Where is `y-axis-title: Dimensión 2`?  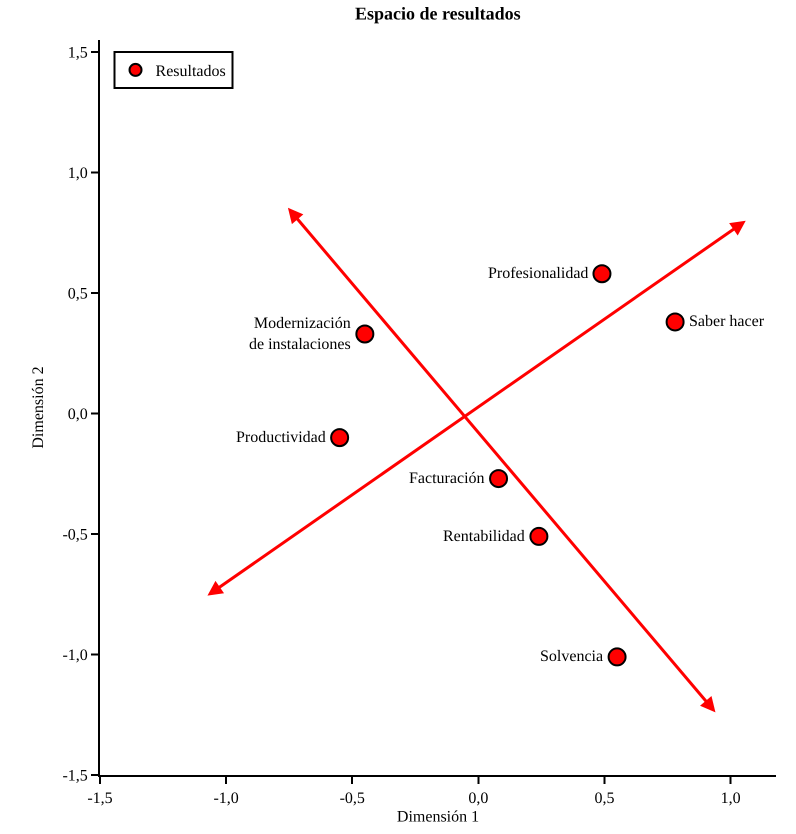 y-axis-title: Dimensión 2 is located at coordinates (38, 407).